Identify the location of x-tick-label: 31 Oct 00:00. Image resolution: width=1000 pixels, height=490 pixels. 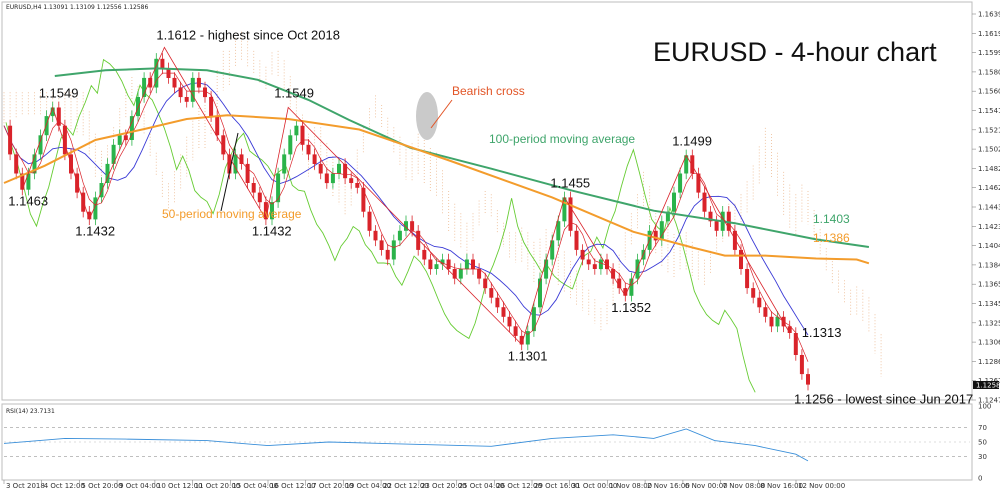
(595, 486).